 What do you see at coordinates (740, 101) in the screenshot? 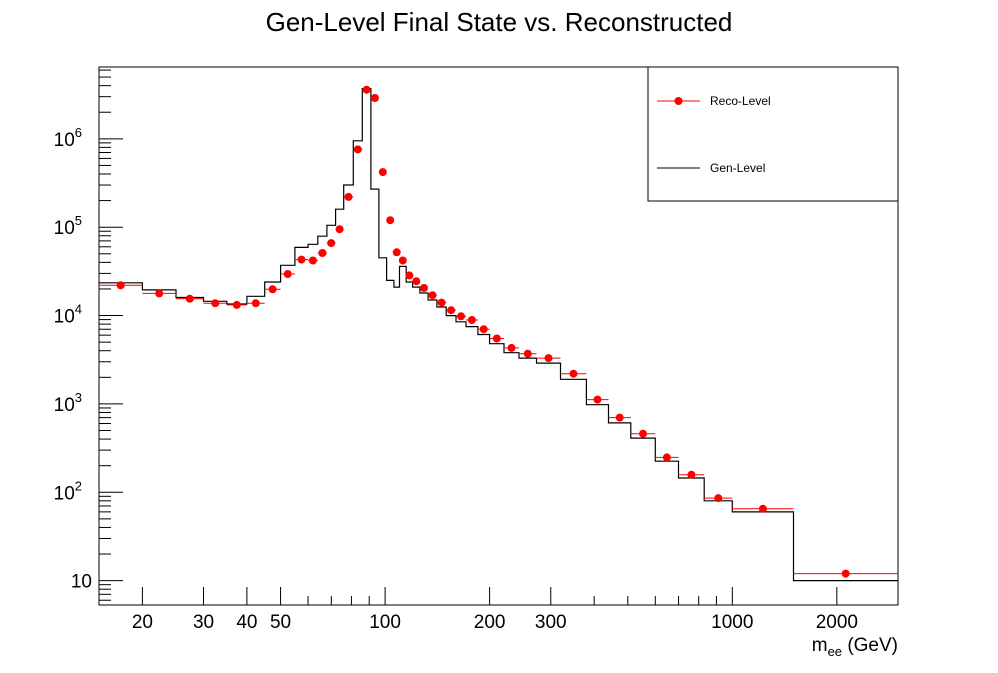
I see `legend-reco-label: Reco-Level` at bounding box center [740, 101].